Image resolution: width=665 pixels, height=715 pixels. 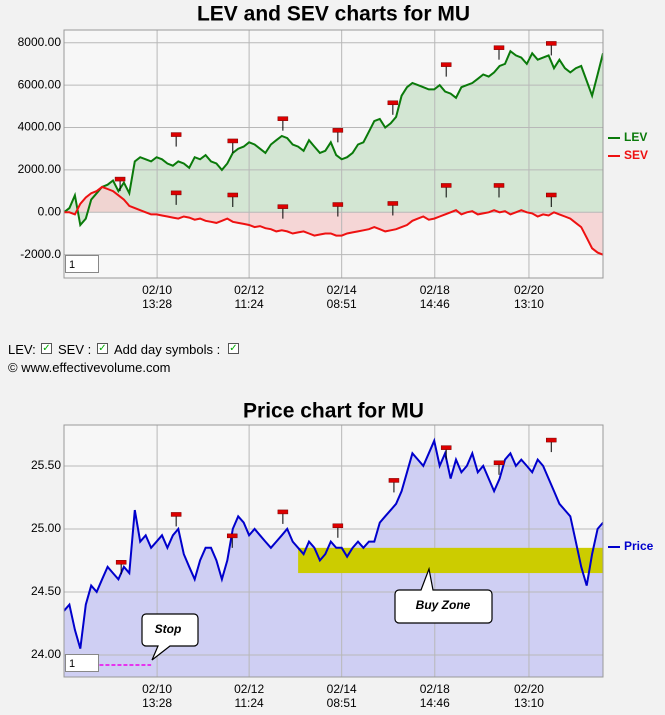 What do you see at coordinates (40, 42) in the screenshot?
I see `y-tick-label: 8000.00` at bounding box center [40, 42].